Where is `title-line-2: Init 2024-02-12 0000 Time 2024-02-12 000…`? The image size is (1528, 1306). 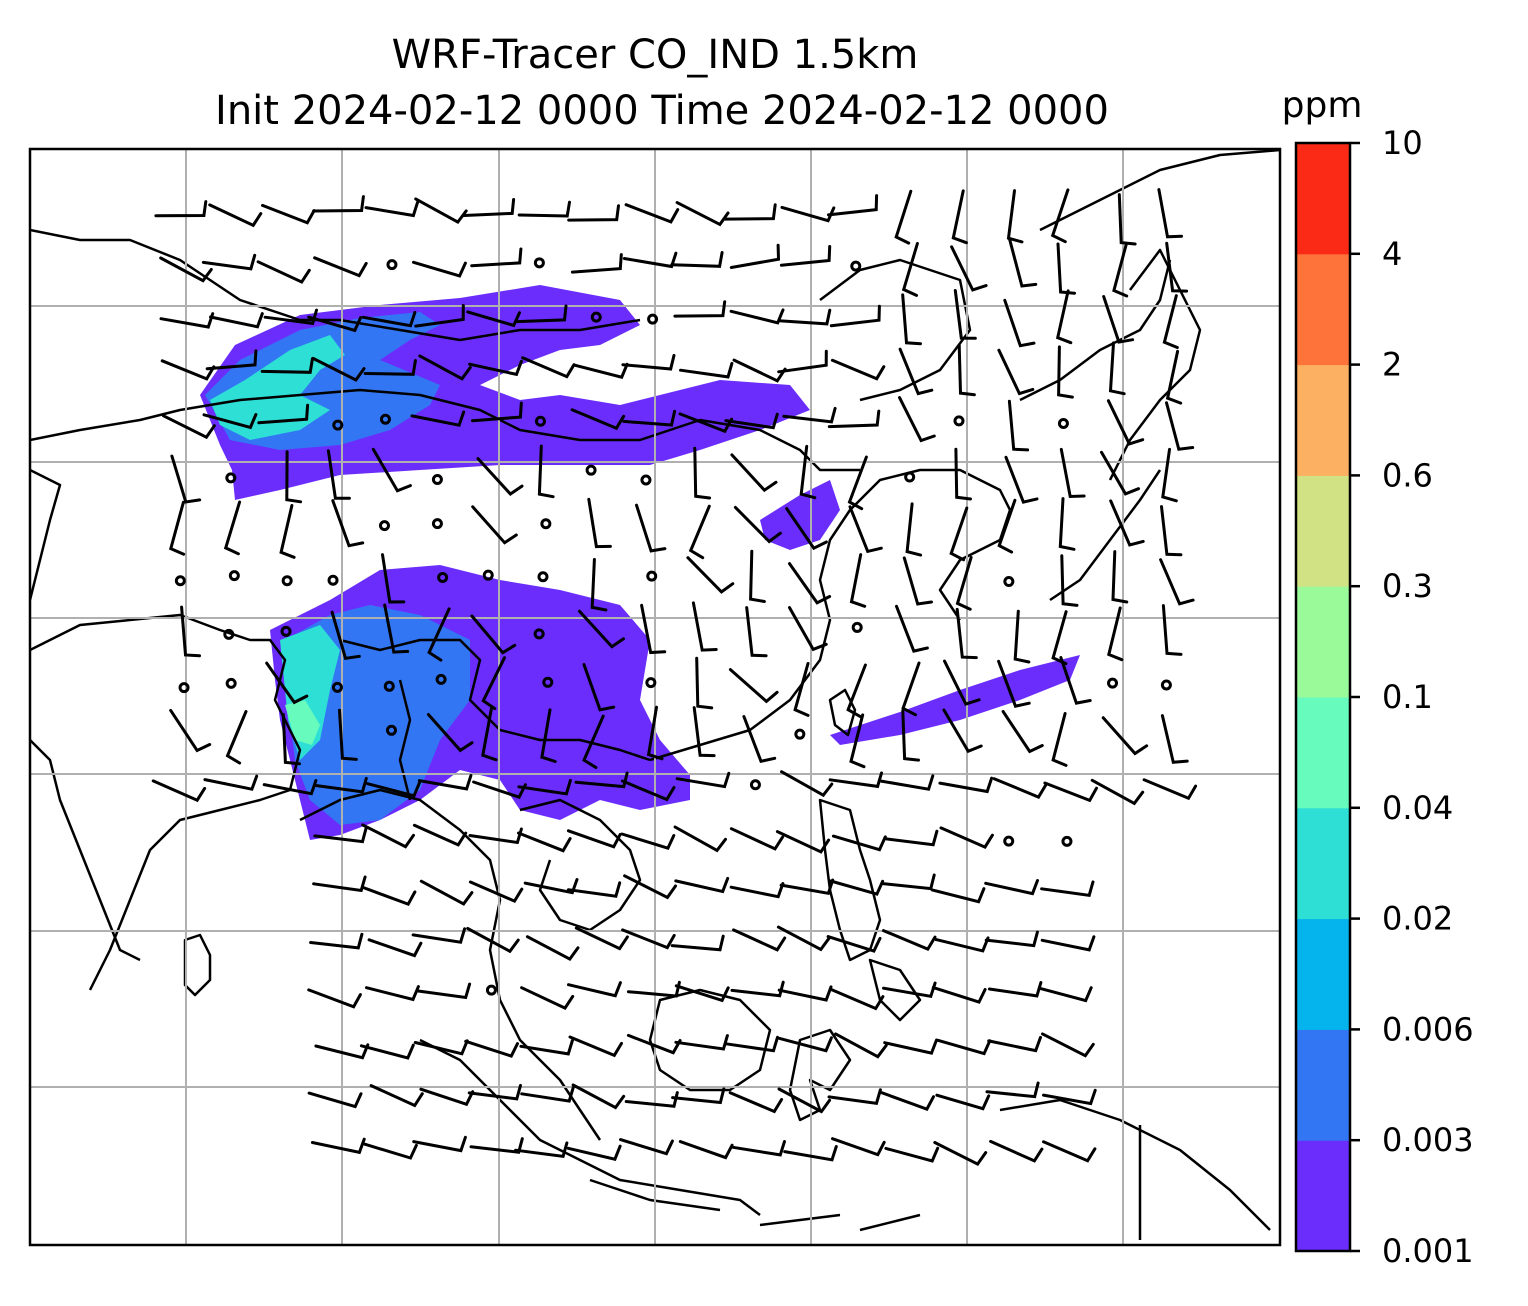 title-line-2: Init 2024-02-12 0000 Time 2024-02-12 000… is located at coordinates (662, 111).